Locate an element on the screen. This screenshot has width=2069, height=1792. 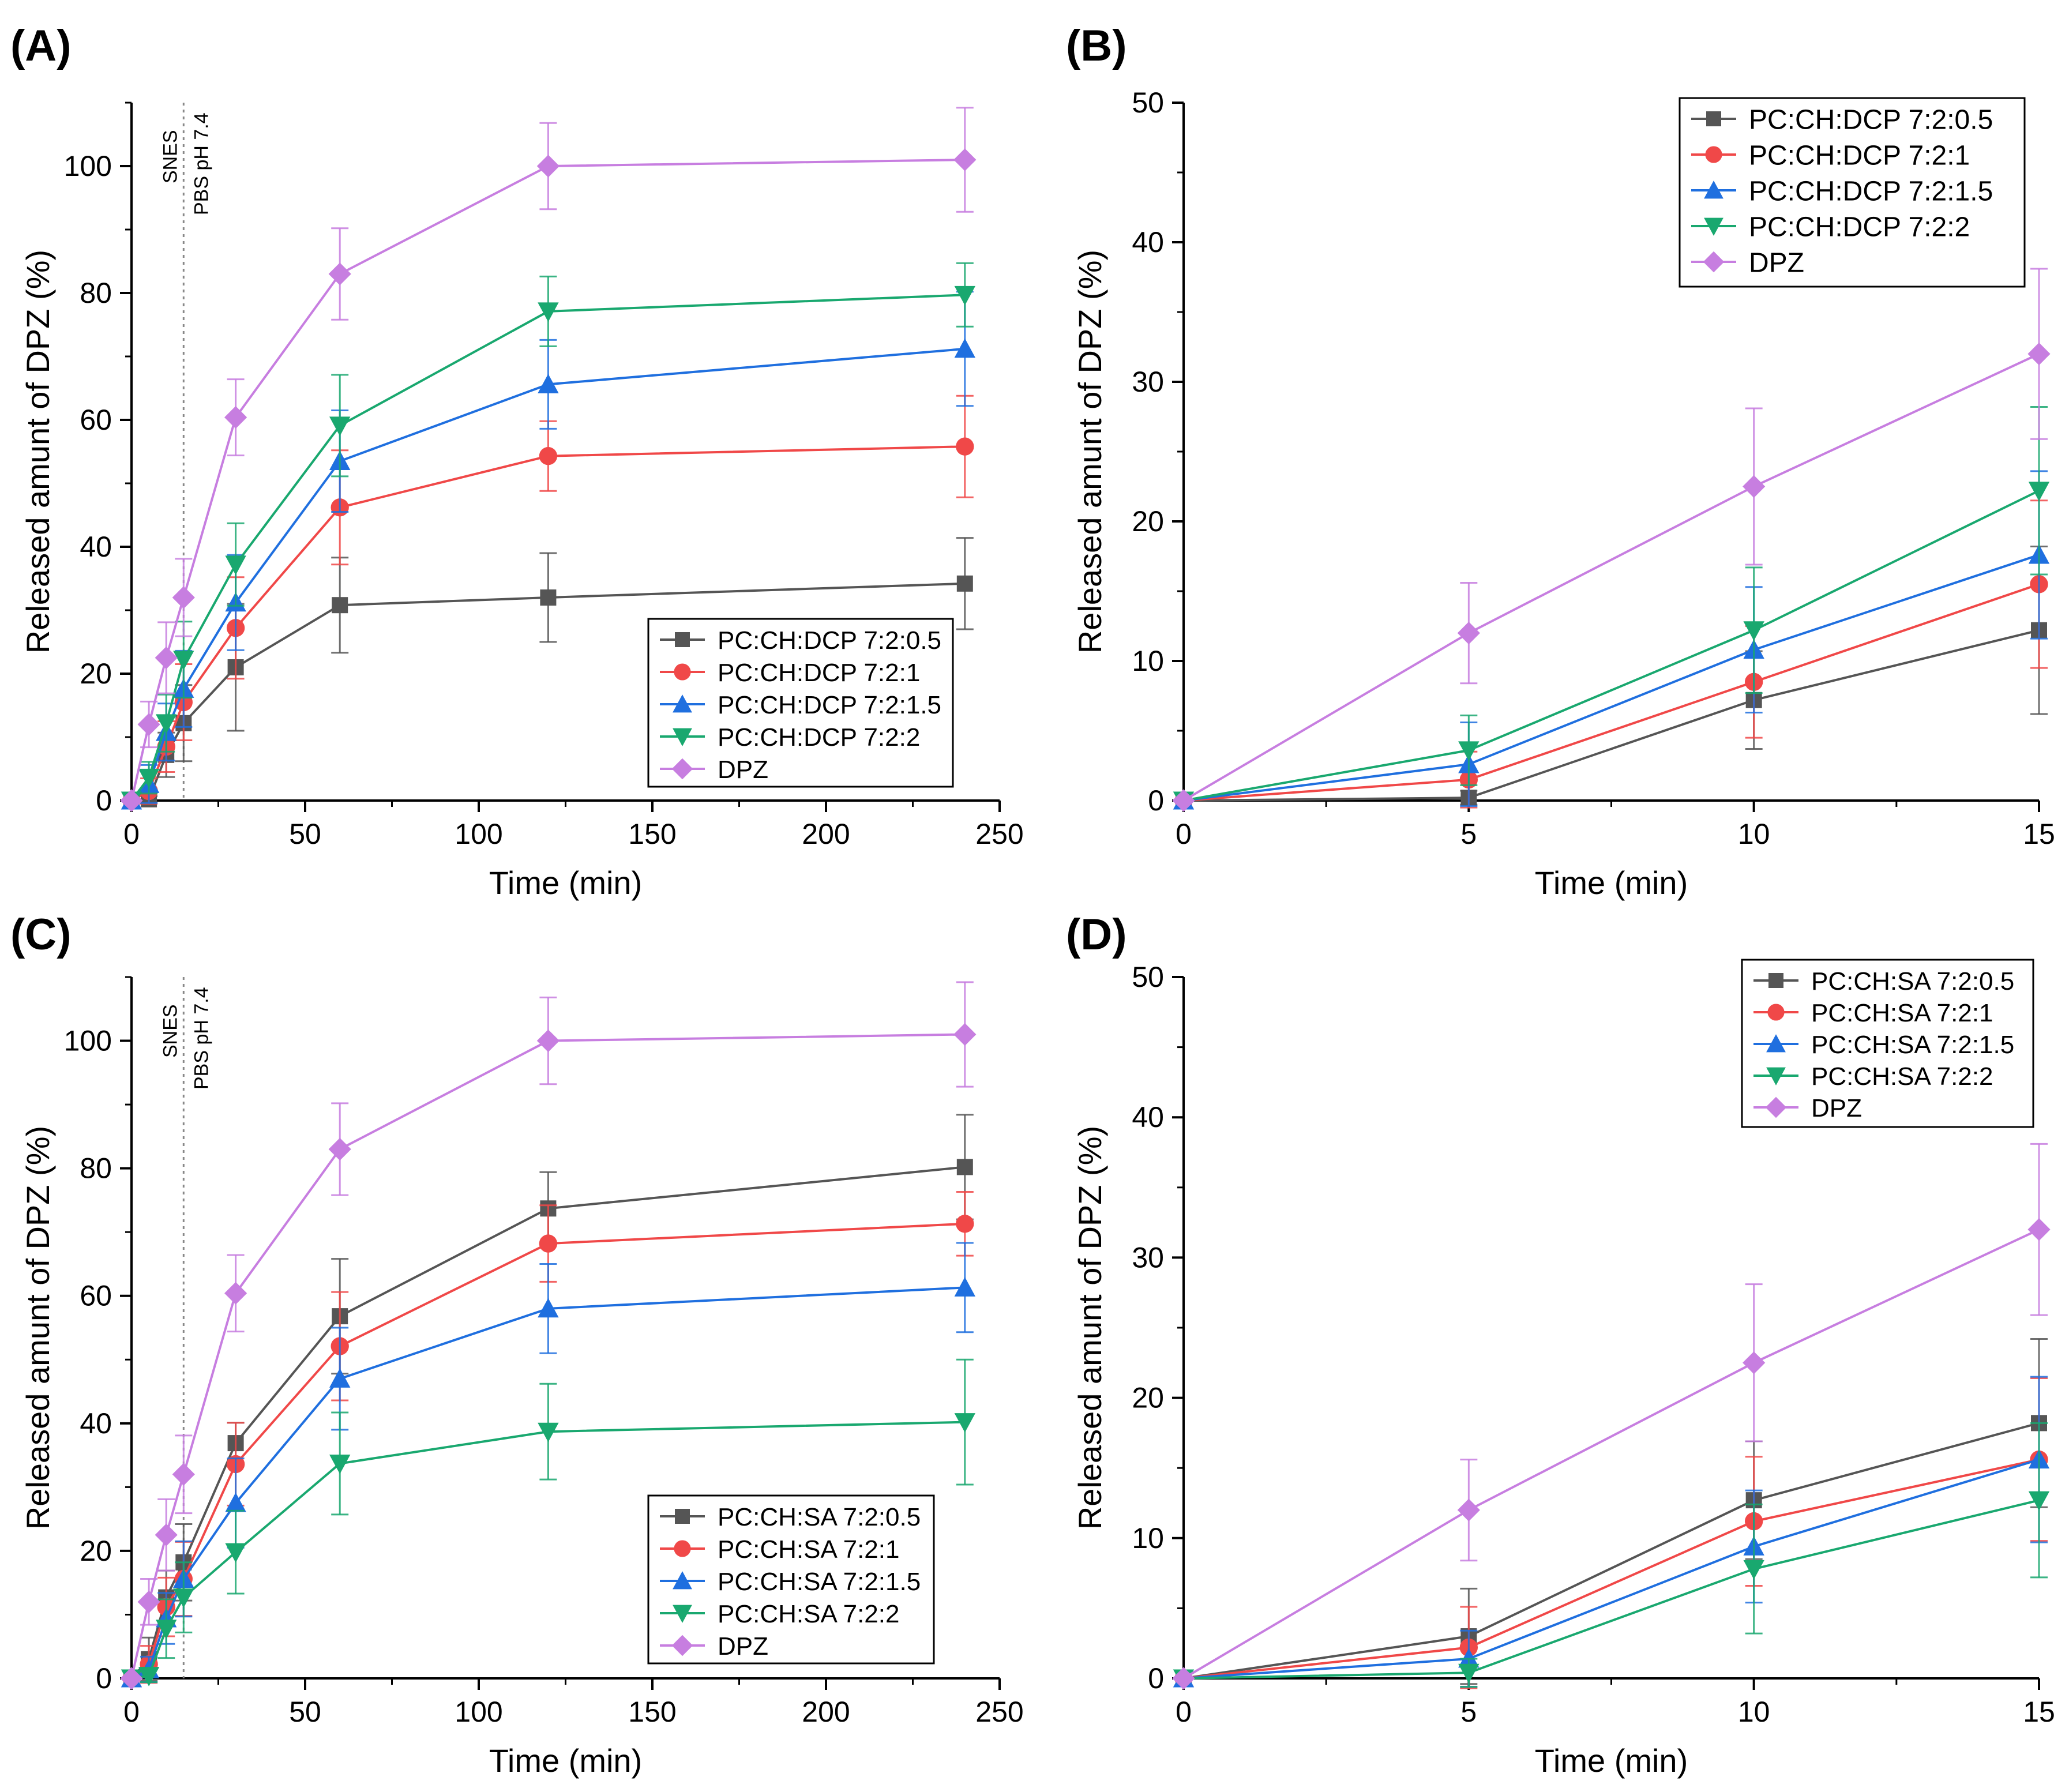
y-tick-label: 50 is located at coordinates (1148, 103).